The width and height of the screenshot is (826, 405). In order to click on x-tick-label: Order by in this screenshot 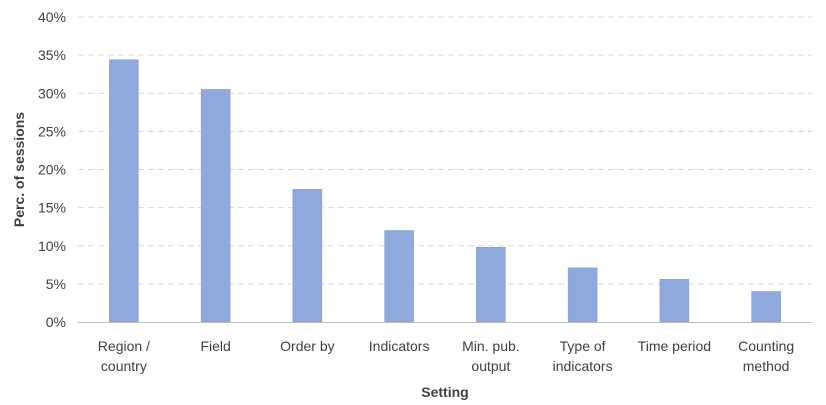, I will do `click(307, 346)`.